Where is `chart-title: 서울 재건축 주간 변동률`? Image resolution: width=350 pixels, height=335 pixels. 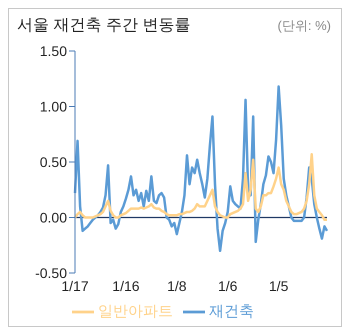 chart-title: 서울 재건축 주간 변동률 is located at coordinates (103, 26).